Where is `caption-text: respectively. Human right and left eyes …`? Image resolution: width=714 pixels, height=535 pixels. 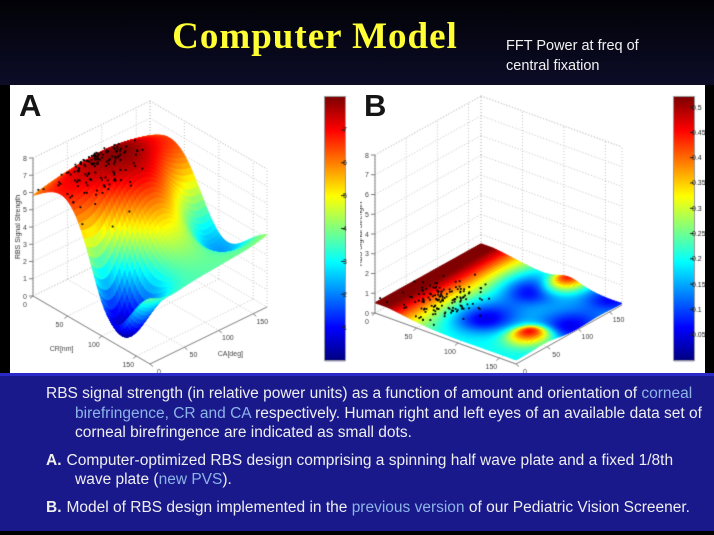 caption-text: respectively. Human right and left eyes … is located at coordinates (388, 423).